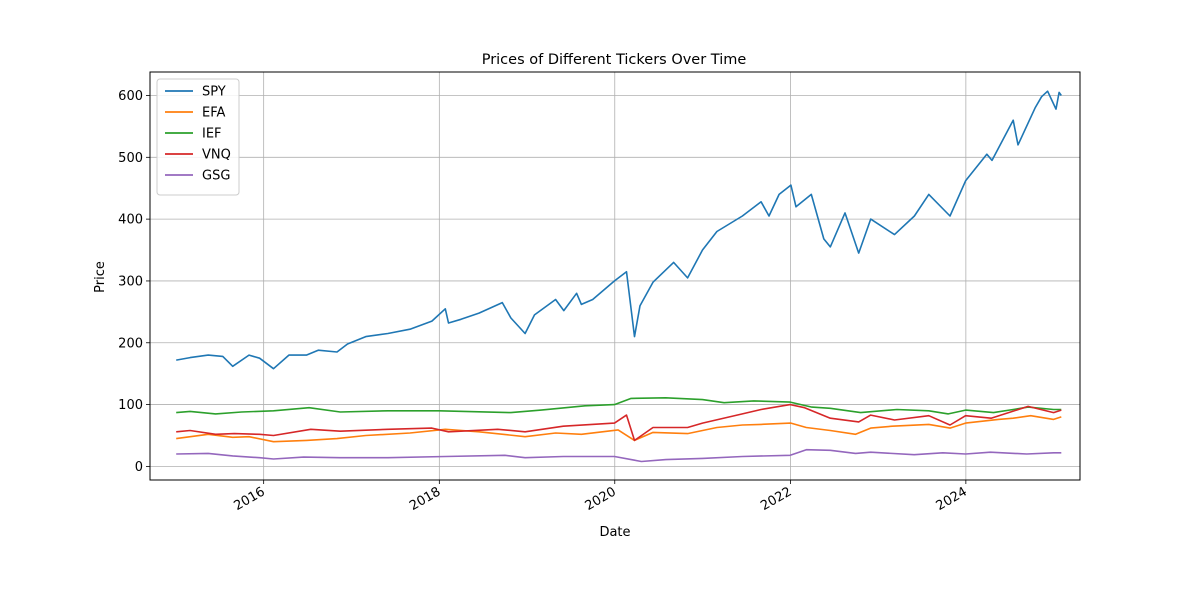  What do you see at coordinates (216, 176) in the screenshot?
I see `legend-label-gsg: GSG` at bounding box center [216, 176].